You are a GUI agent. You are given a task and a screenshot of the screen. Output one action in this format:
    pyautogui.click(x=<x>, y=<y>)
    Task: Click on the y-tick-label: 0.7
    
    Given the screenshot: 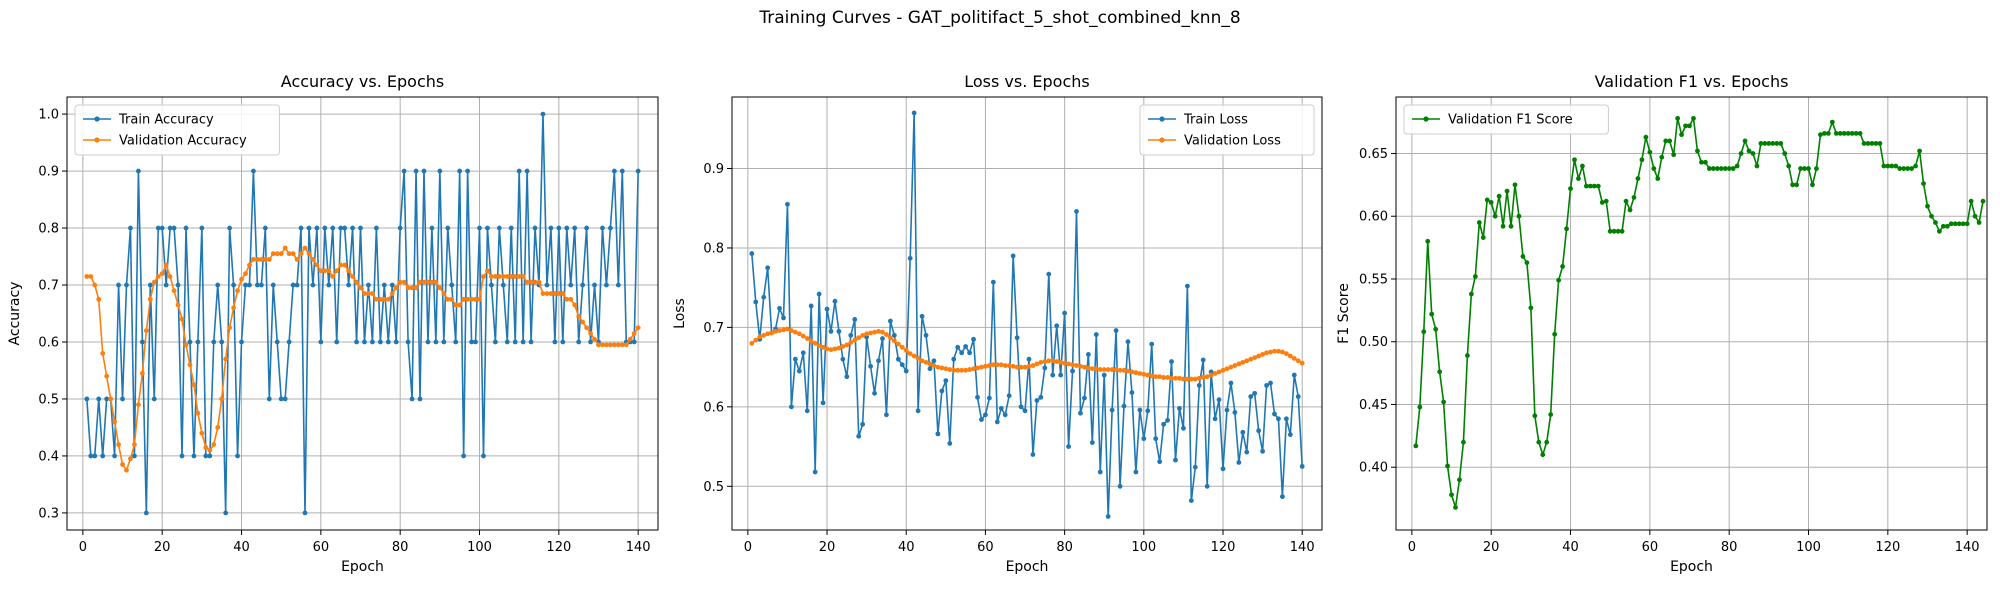 What is the action you would take?
    pyautogui.click(x=713, y=328)
    